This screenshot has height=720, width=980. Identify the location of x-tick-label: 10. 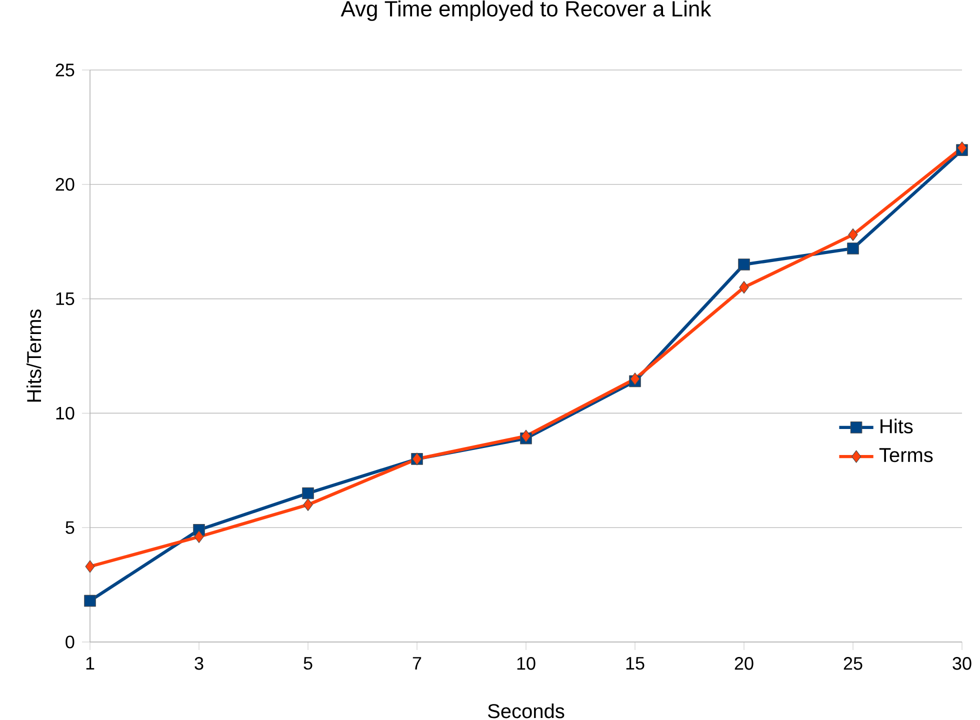
(526, 663).